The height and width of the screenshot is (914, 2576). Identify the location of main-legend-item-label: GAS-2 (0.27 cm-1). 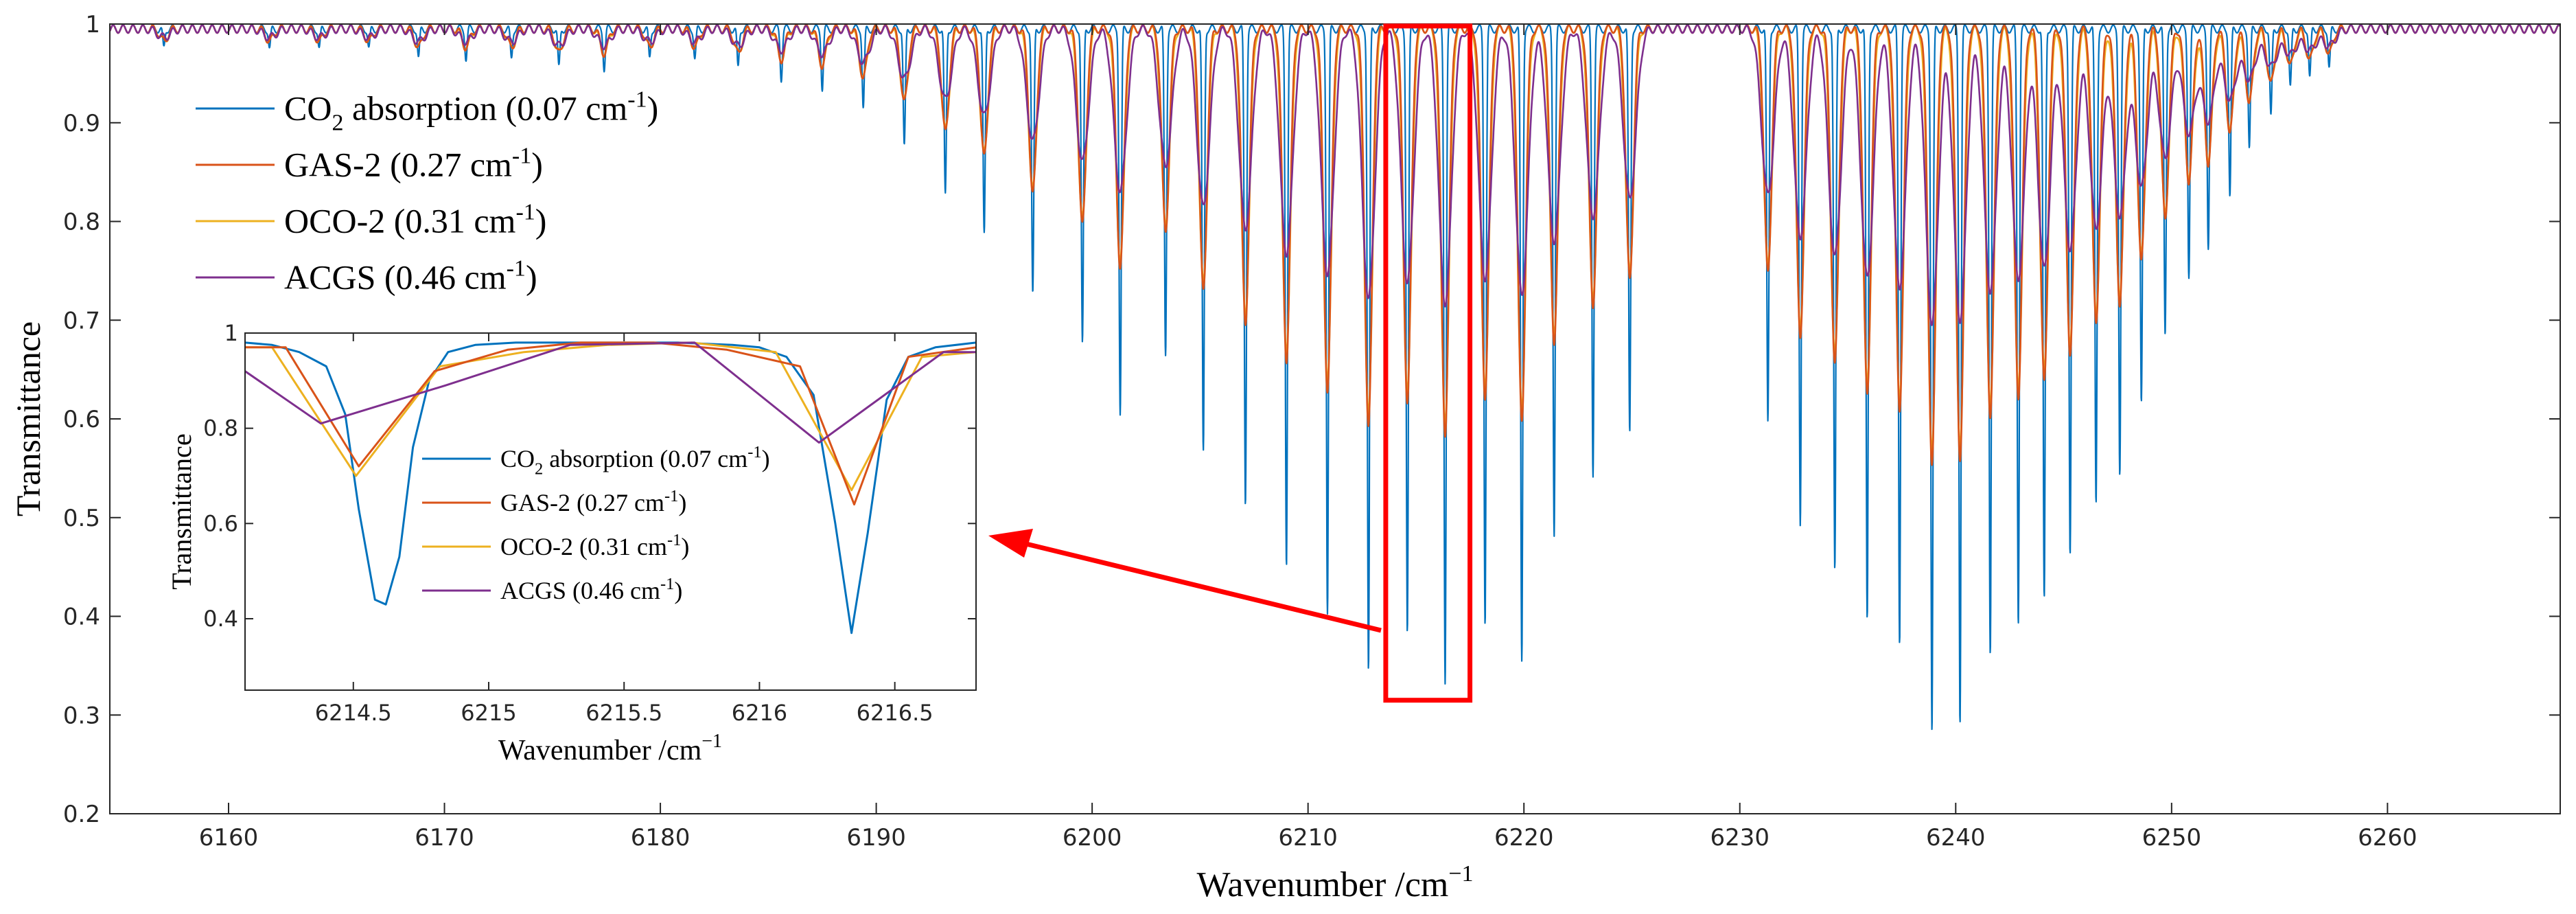
(413, 164).